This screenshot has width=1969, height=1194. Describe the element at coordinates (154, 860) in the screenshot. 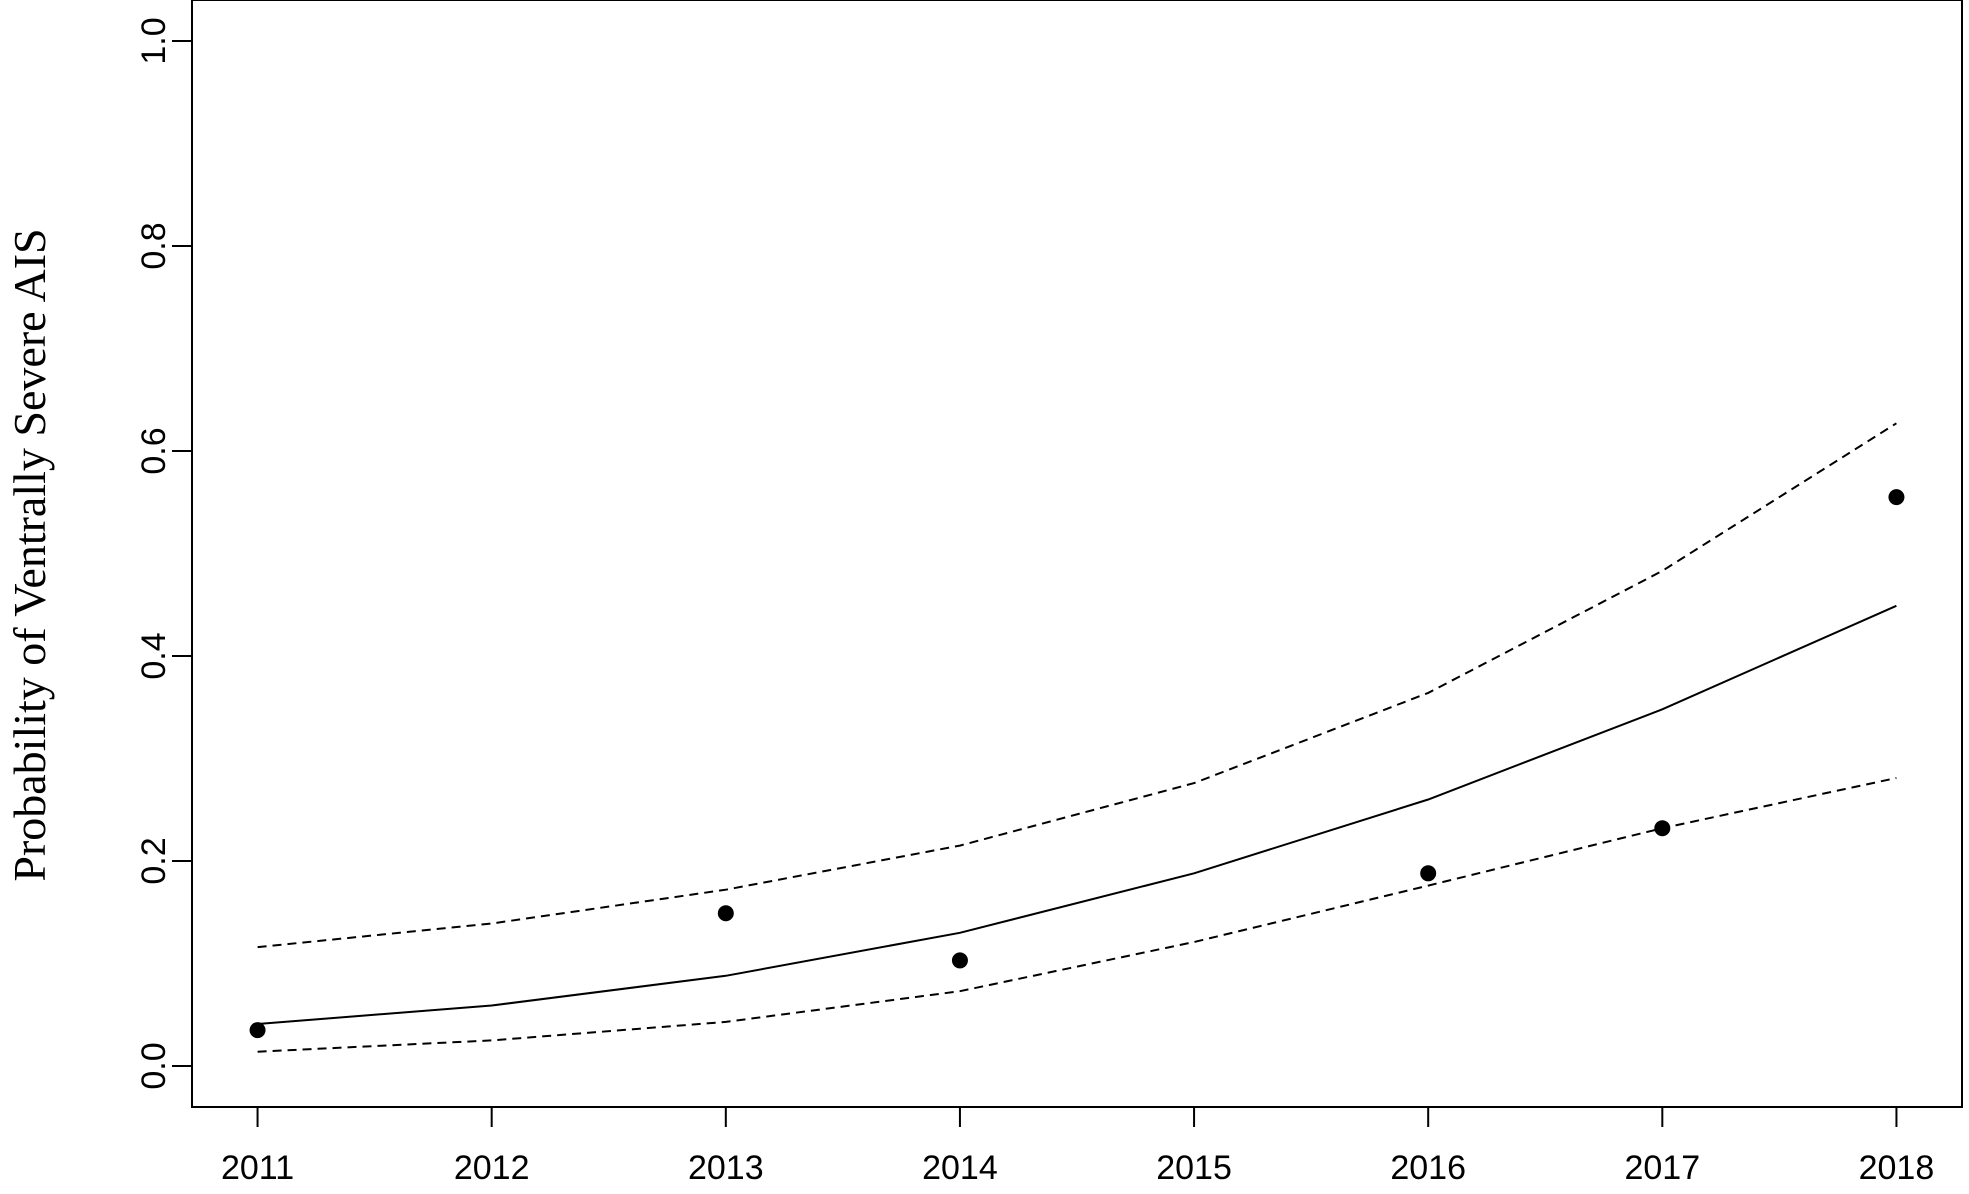

I see `y-tick-label: 0.2` at that location.